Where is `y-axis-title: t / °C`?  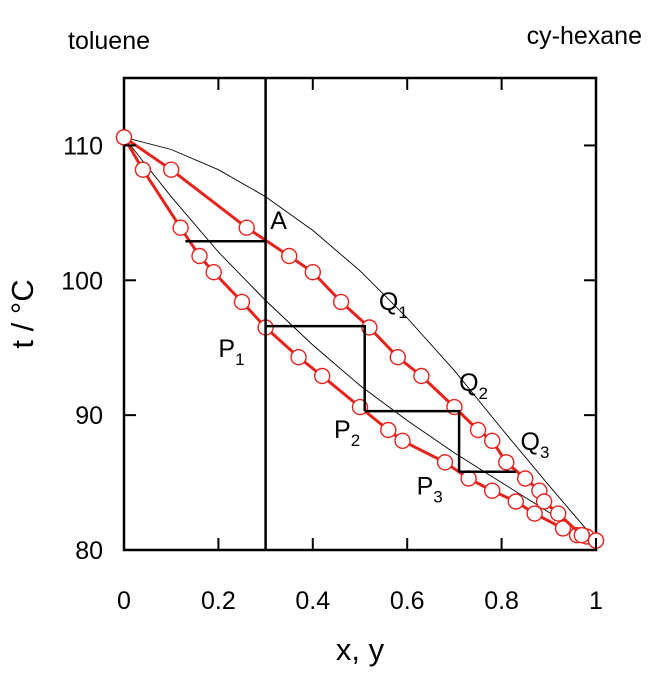 y-axis-title: t / °C is located at coordinates (22, 313).